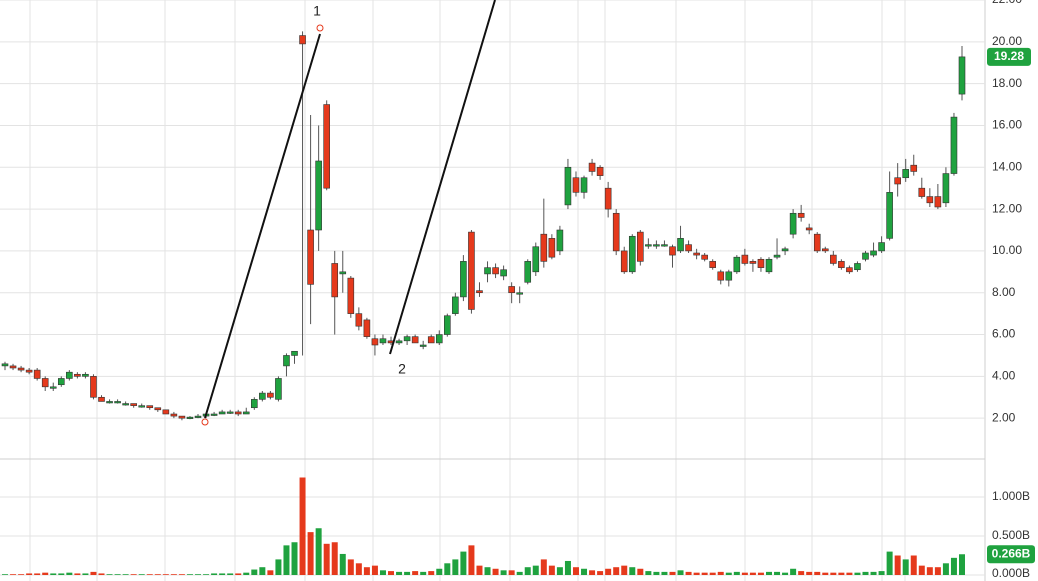  What do you see at coordinates (1007, 125) in the screenshot?
I see `y-tick-label: 16.00` at bounding box center [1007, 125].